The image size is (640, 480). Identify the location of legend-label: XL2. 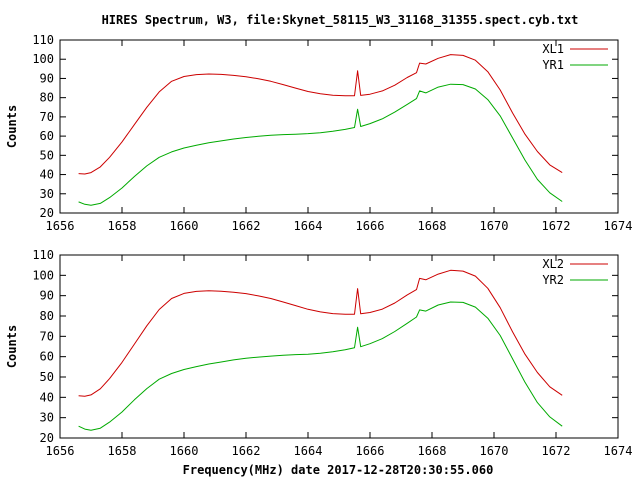
(553, 264).